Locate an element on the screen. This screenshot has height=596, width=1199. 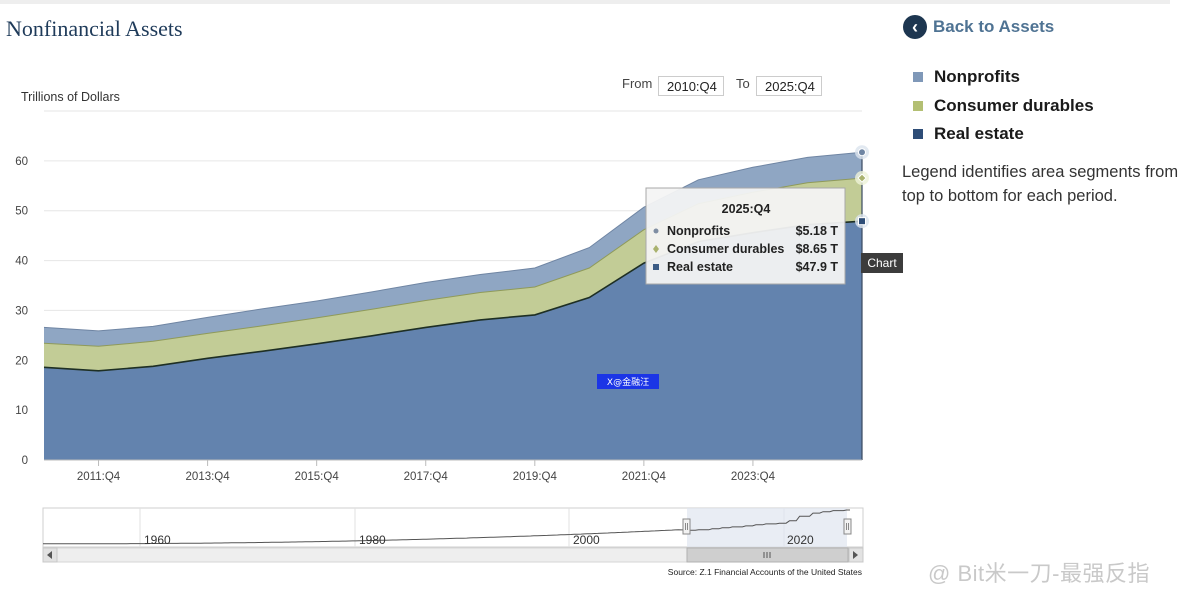
scroll-right-arrow-icon is located at coordinates (855, 555).